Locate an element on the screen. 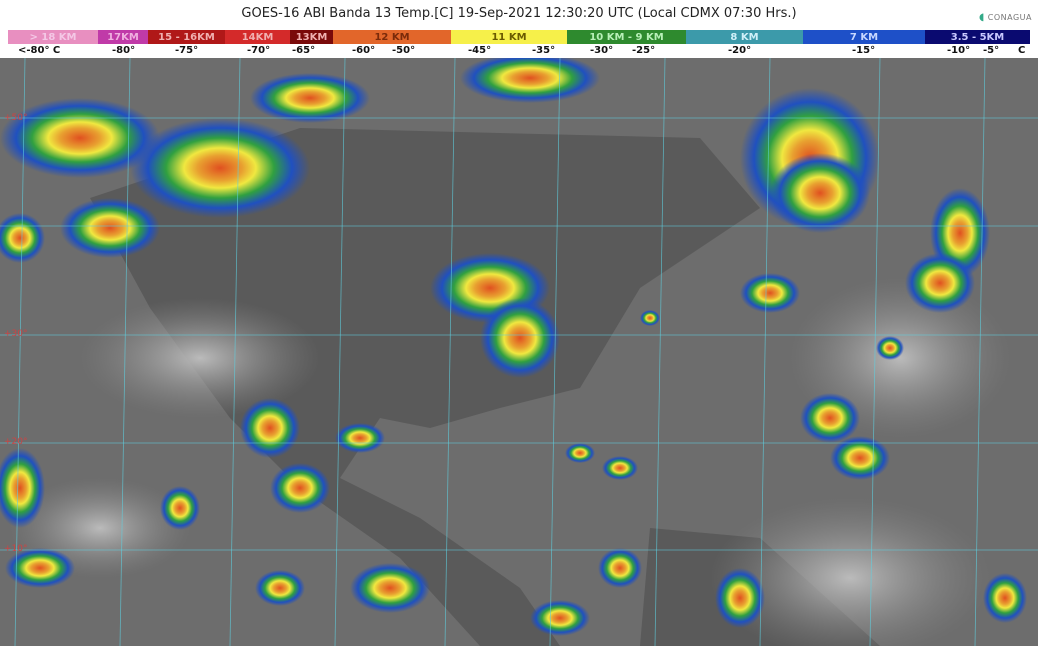 This screenshot has height=646, width=1038. legend-segment: 12 KM is located at coordinates (392, 37).